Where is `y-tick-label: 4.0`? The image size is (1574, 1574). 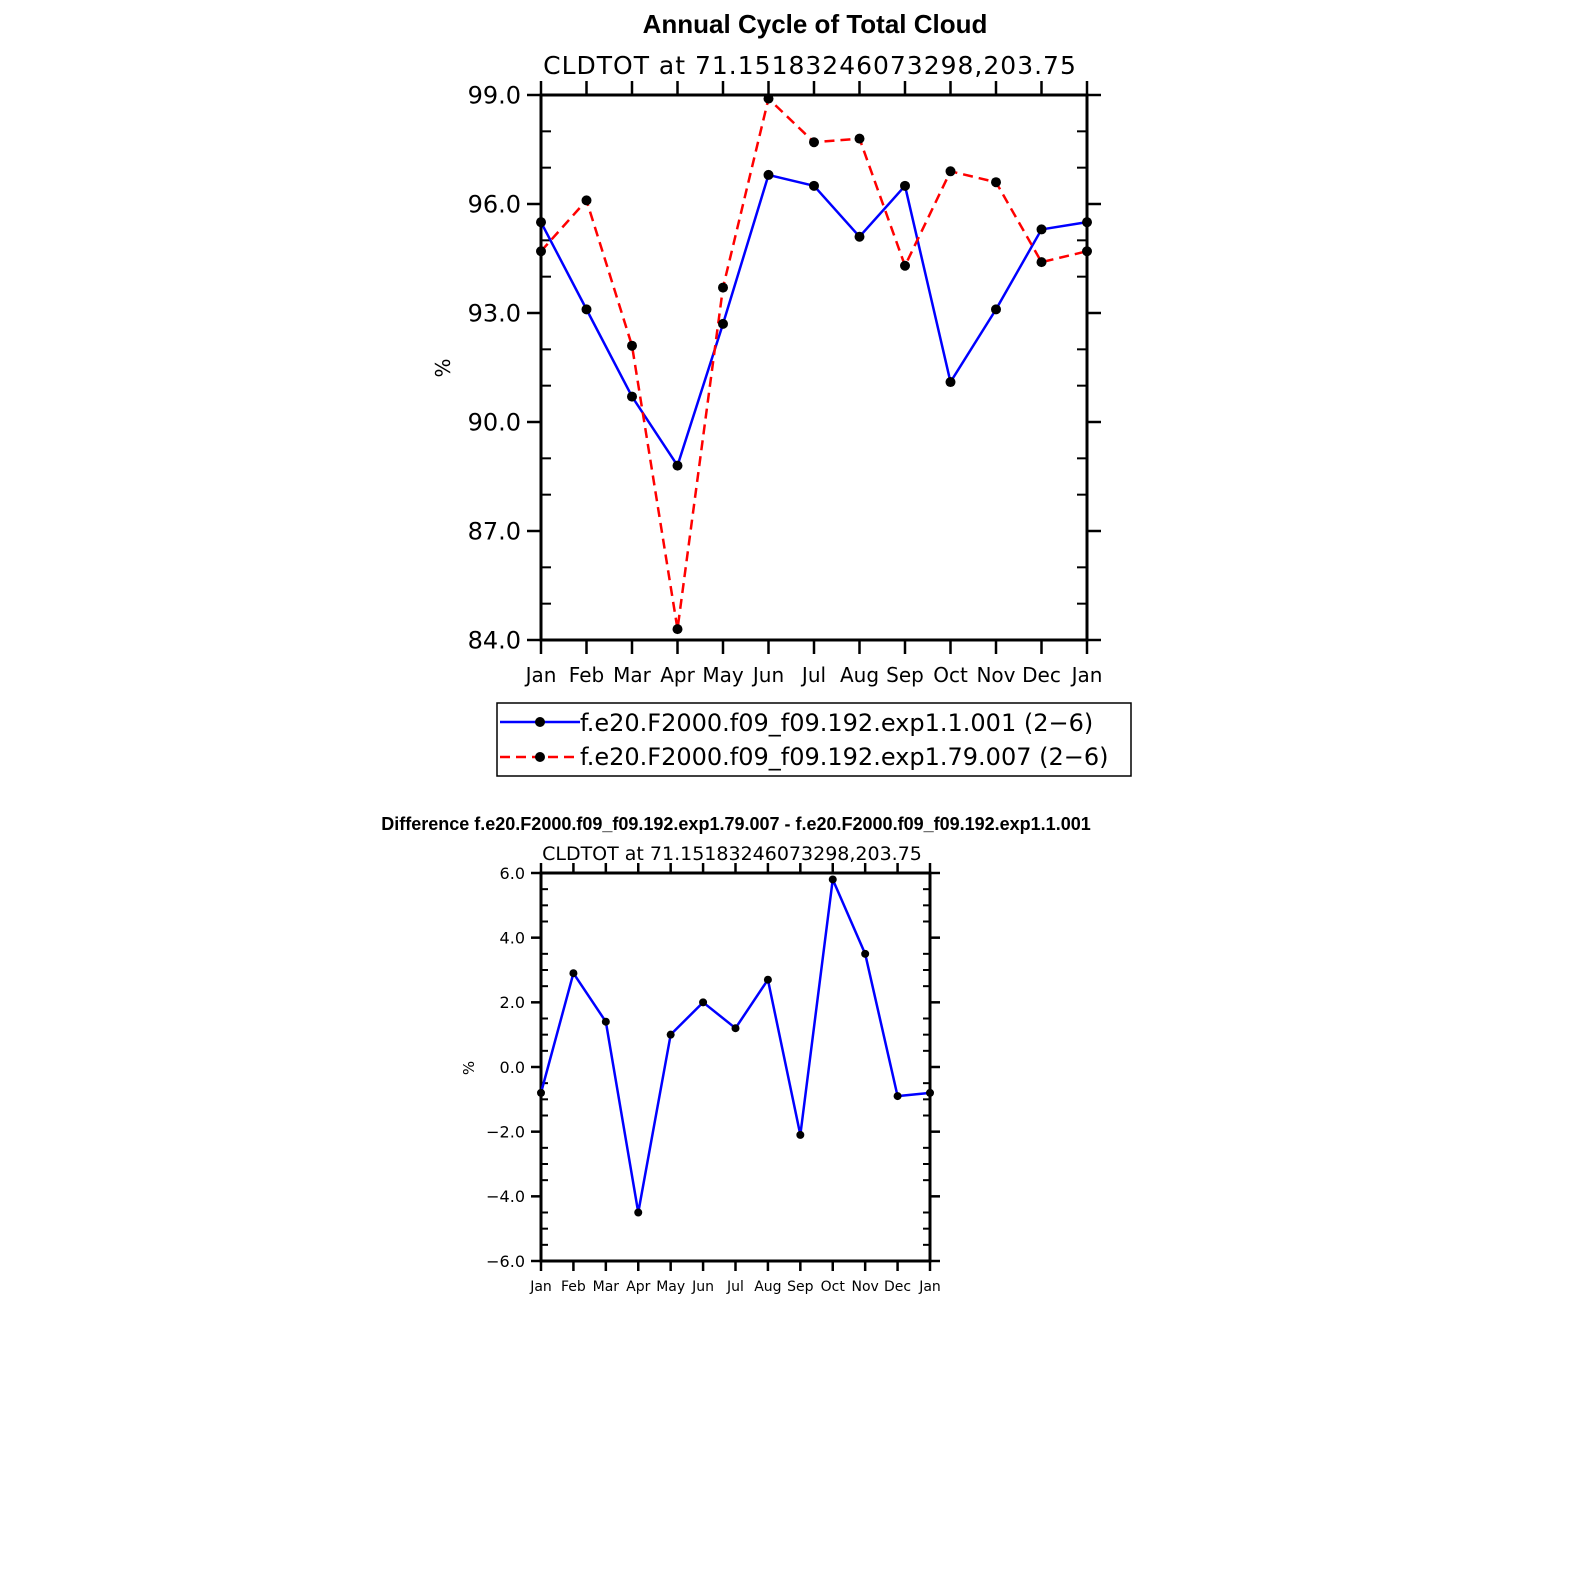 y-tick-label: 4.0 is located at coordinates (512, 937).